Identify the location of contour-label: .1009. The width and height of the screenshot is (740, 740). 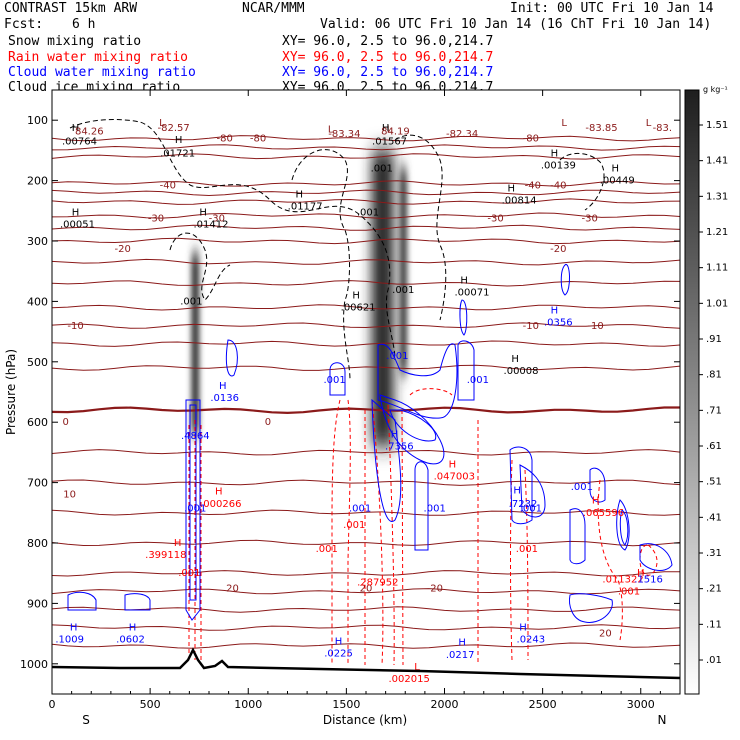
(69, 640).